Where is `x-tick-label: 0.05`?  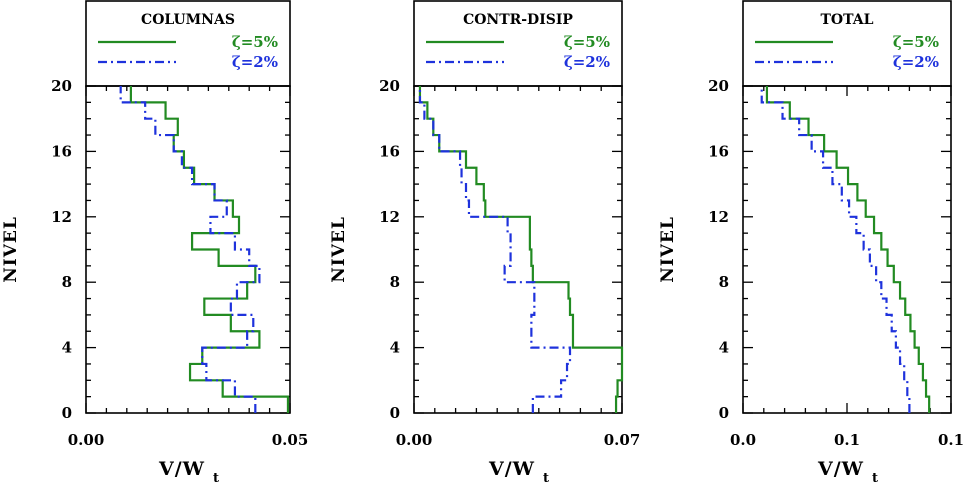 x-tick-label: 0.05 is located at coordinates (290, 440).